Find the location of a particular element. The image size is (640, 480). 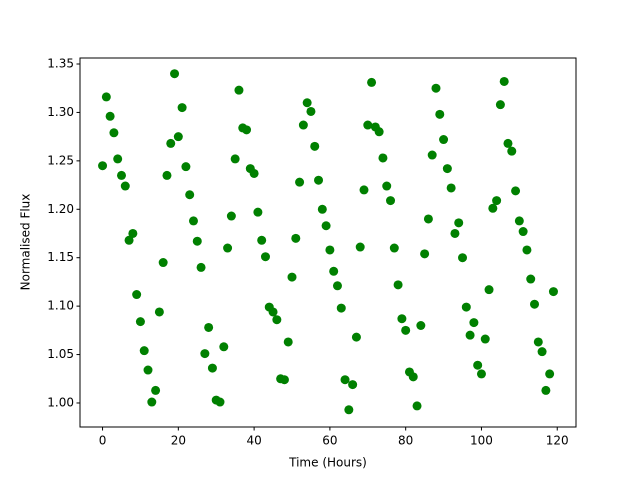

x-axis-label: Time (Hours) is located at coordinates (327, 463).